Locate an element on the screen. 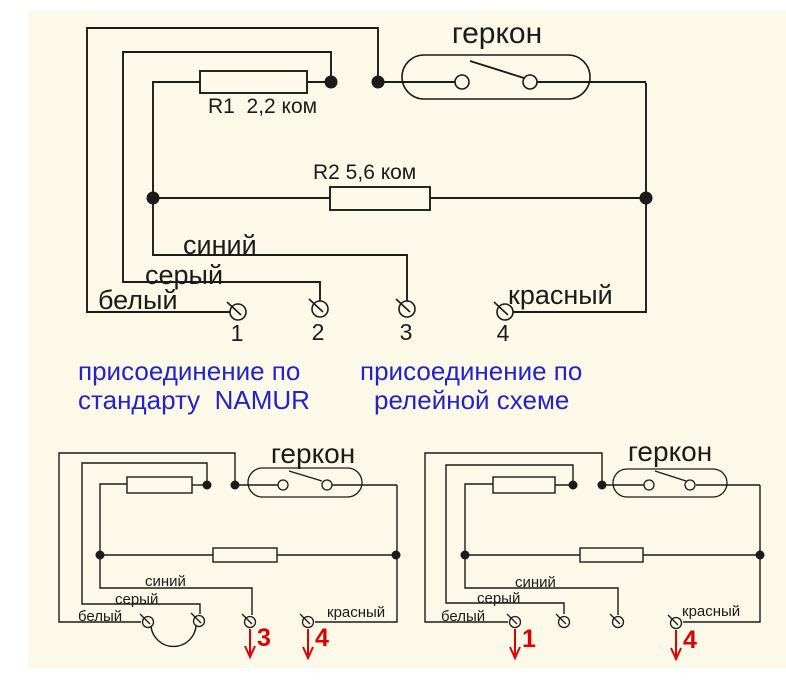 The height and width of the screenshot is (697, 786). namur-circuit: геркон синий серый белый красный 3 4 is located at coordinates (229, 549).